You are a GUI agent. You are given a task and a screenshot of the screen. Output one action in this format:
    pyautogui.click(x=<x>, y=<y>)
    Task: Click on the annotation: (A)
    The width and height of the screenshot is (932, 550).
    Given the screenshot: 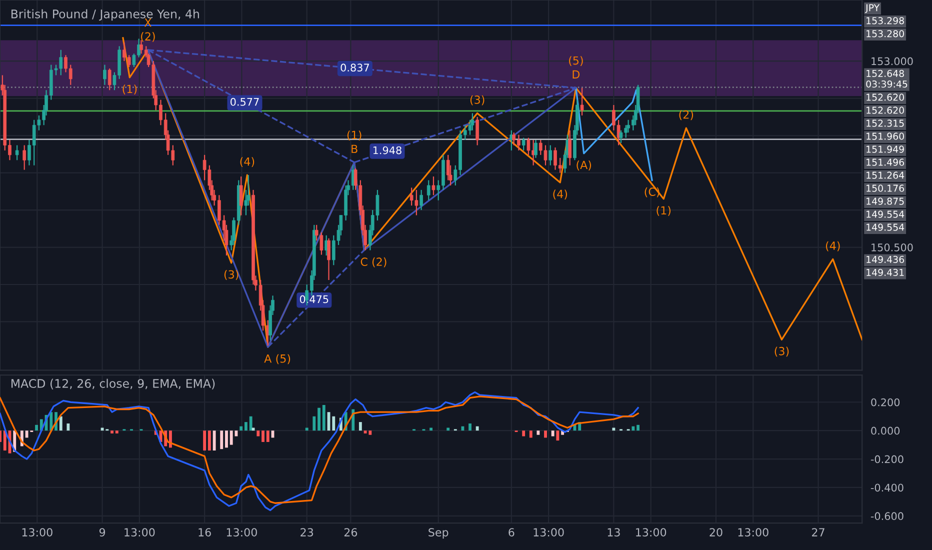 What is the action you would take?
    pyautogui.click(x=584, y=165)
    